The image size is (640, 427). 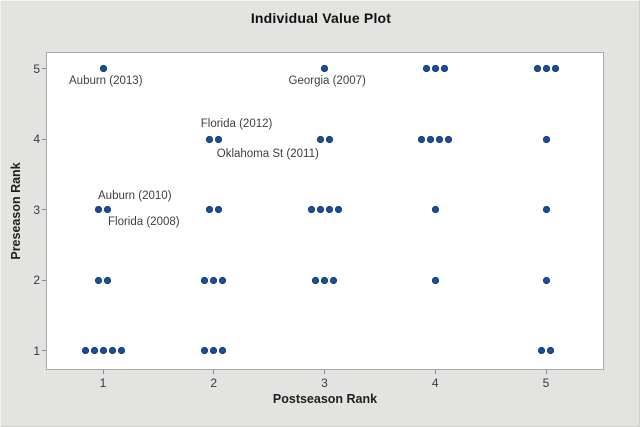 What do you see at coordinates (214, 383) in the screenshot?
I see `x-tick-label: 2` at bounding box center [214, 383].